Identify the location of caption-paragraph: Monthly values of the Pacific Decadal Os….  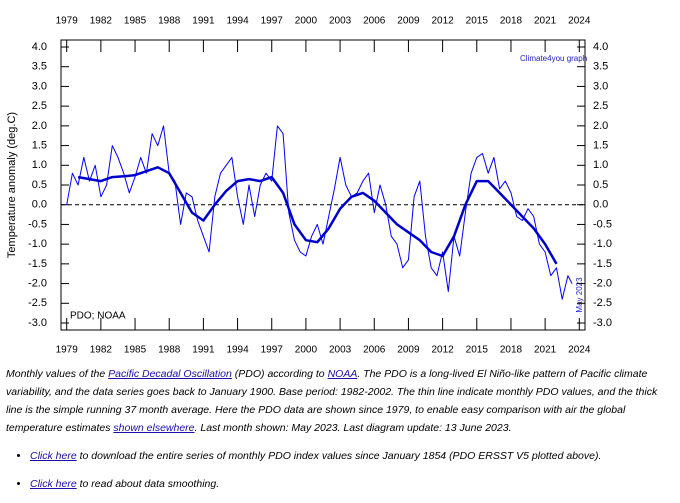
(336, 401).